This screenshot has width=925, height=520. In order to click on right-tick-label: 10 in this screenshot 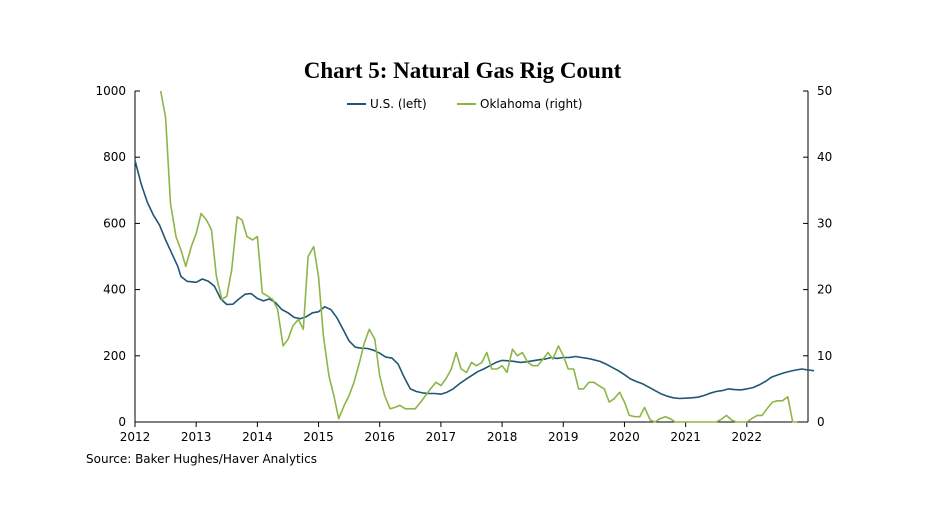, I will do `click(824, 356)`.